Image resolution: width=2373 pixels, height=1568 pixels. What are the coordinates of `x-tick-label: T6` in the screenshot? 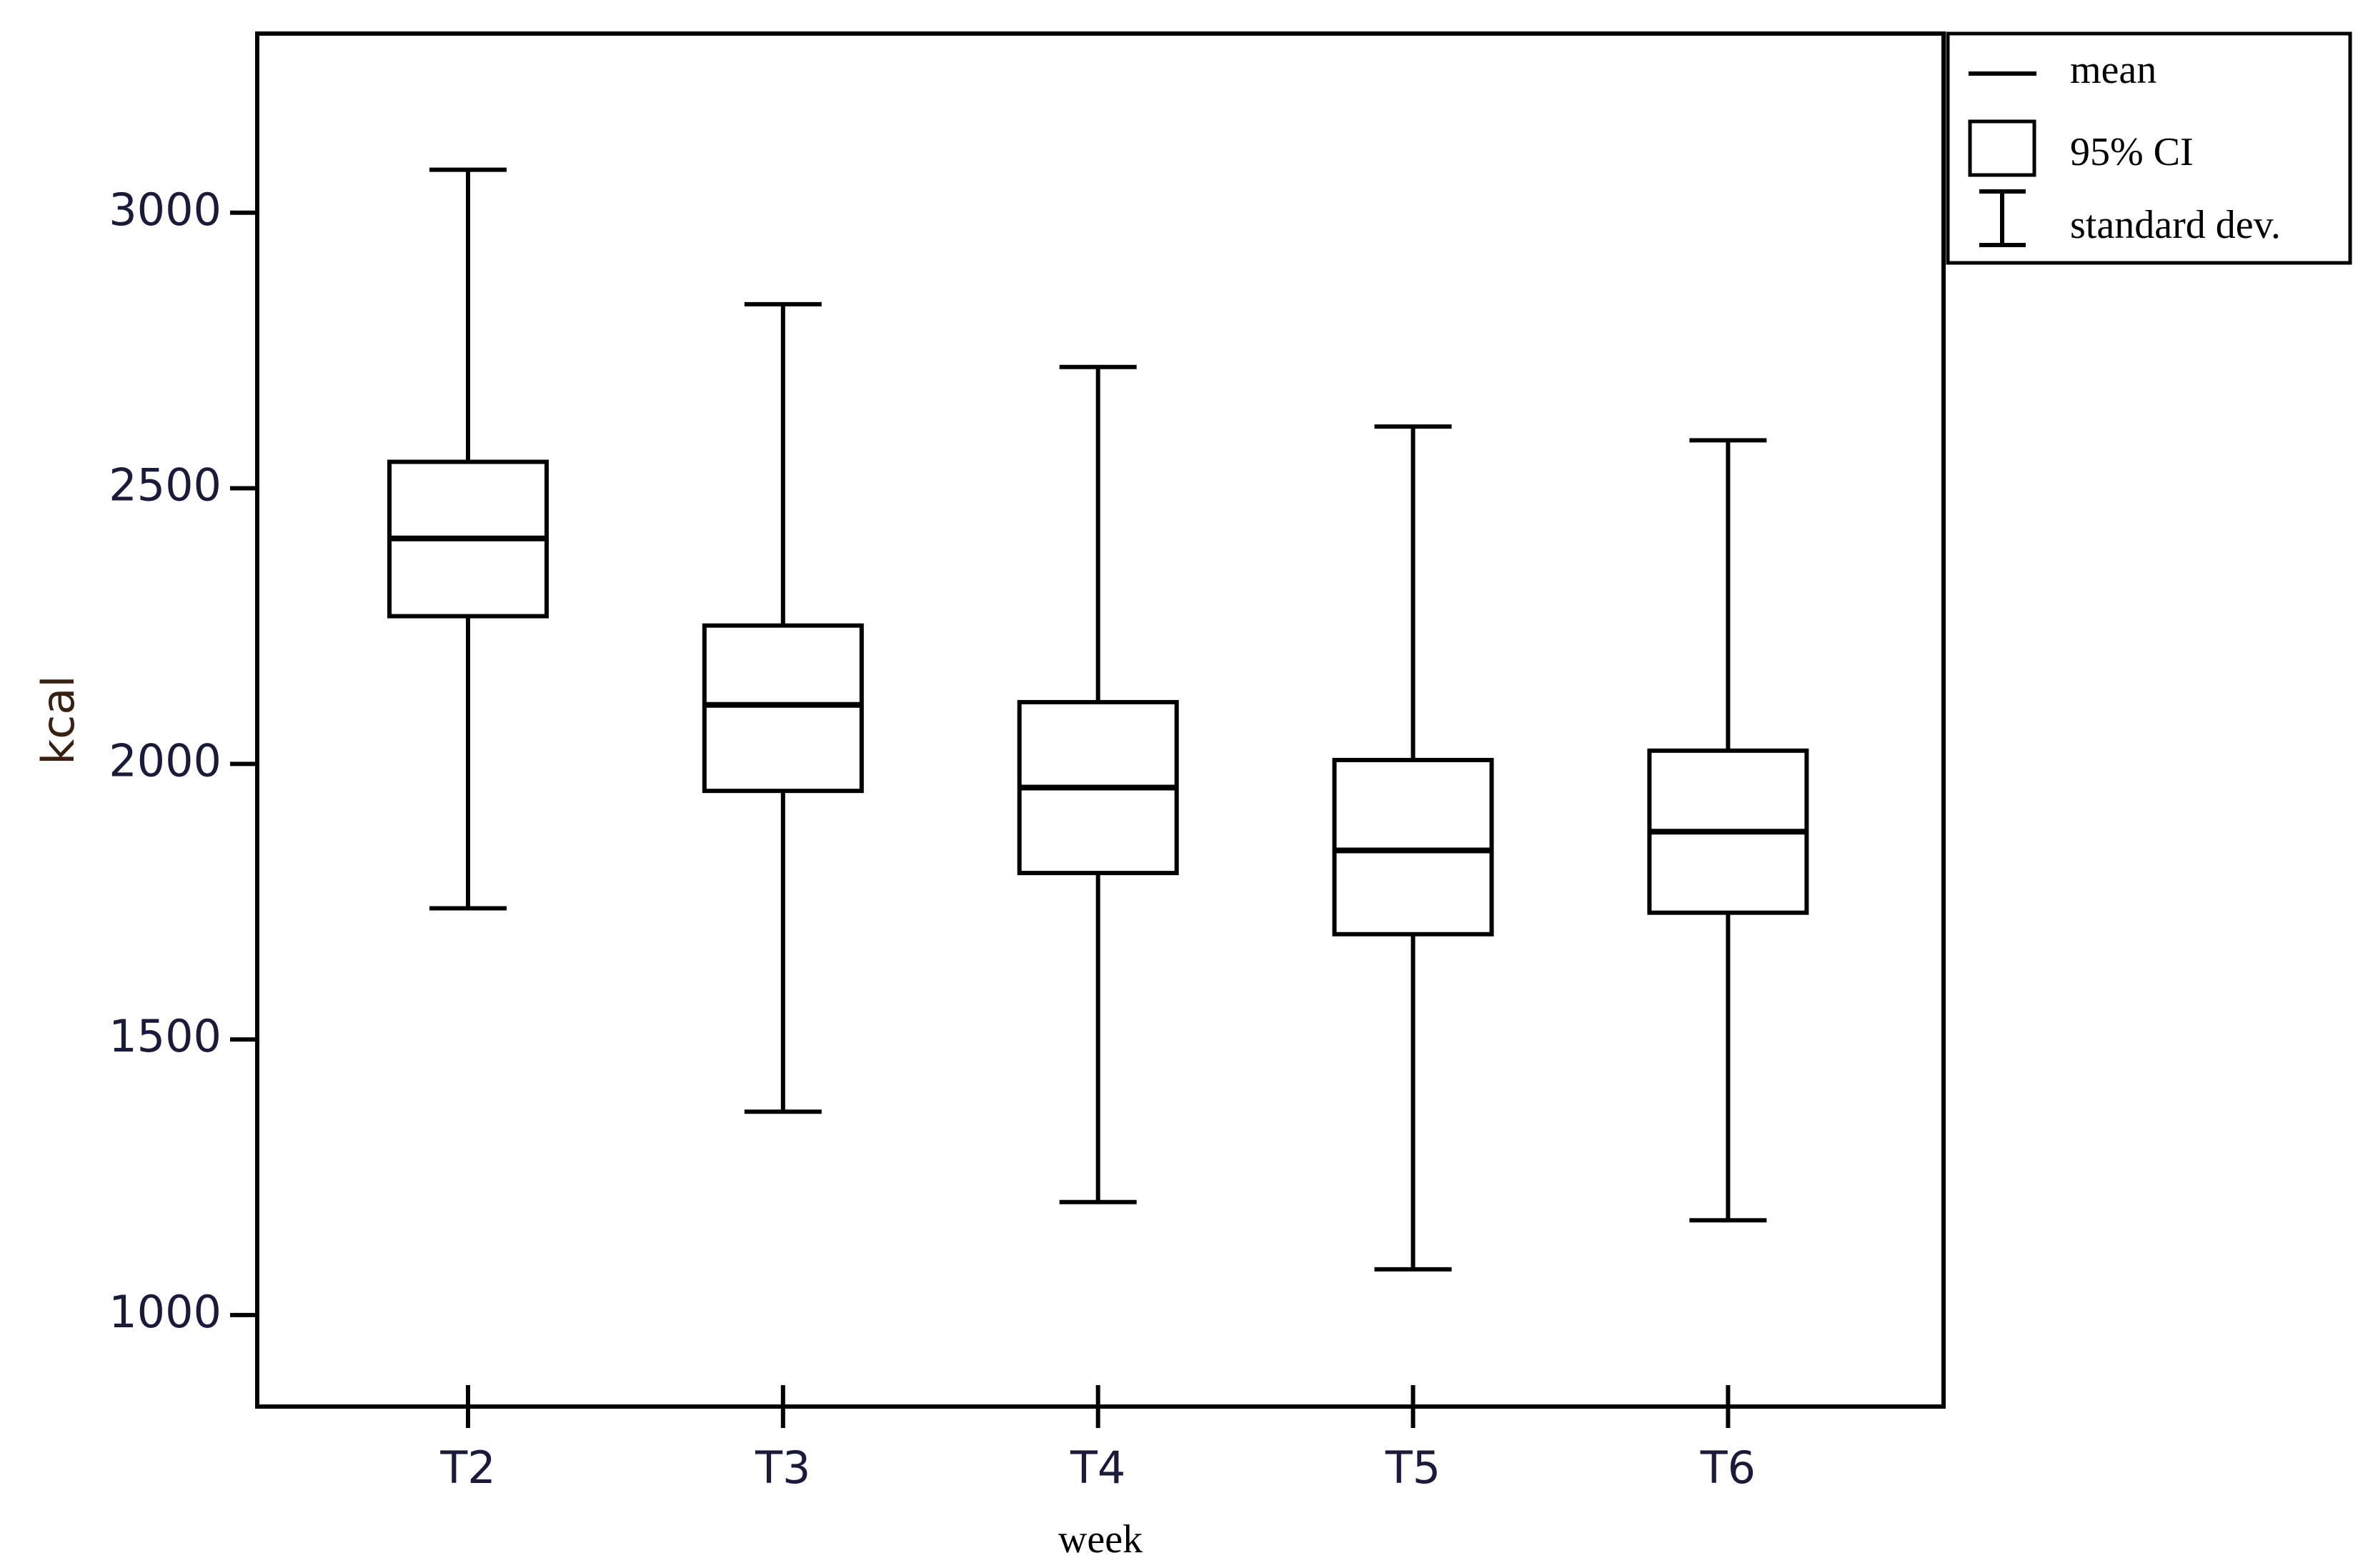 It's located at (1728, 1468).